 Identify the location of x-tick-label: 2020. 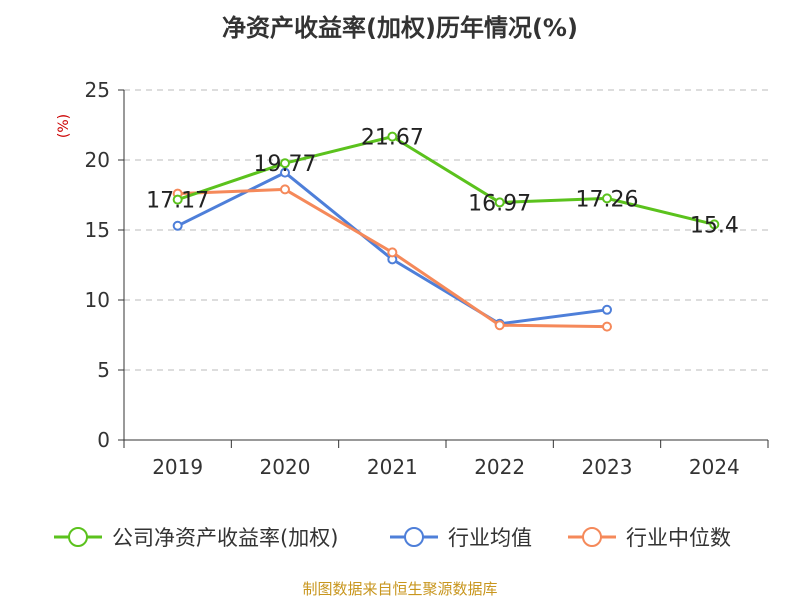
(285, 467).